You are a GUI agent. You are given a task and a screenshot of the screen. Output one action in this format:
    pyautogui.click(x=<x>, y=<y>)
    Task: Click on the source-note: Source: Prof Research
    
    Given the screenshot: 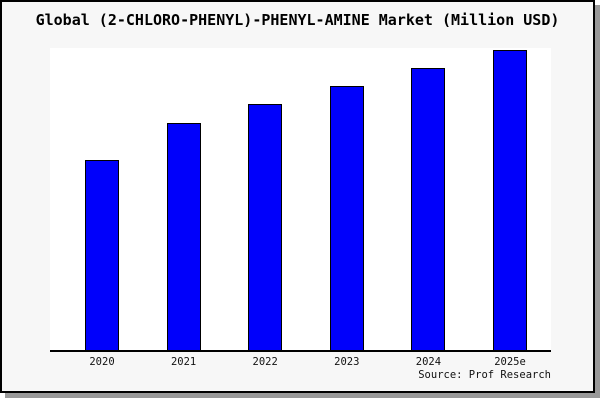 What is the action you would take?
    pyautogui.click(x=484, y=375)
    